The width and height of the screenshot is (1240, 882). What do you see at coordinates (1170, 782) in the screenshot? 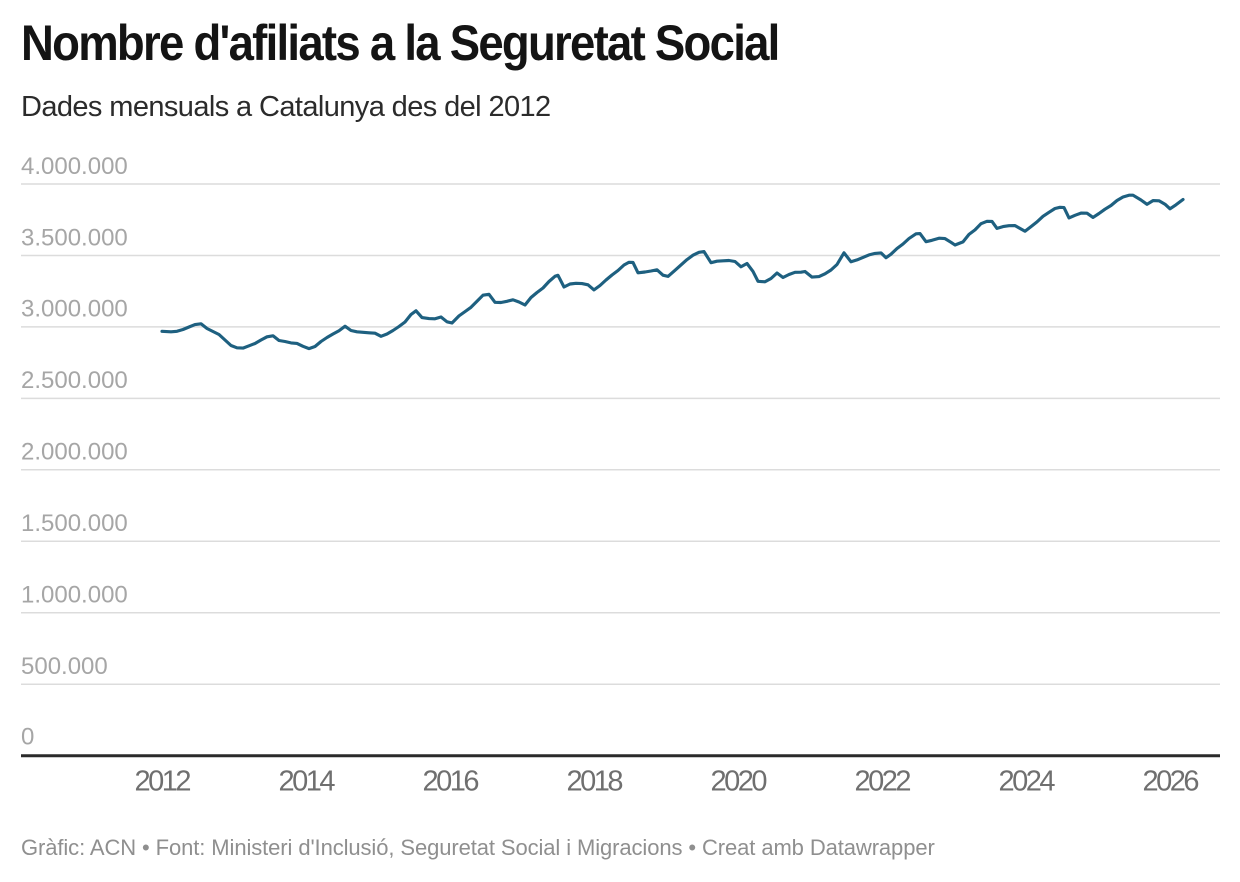
I see `svg-text: 2026` at bounding box center [1170, 782].